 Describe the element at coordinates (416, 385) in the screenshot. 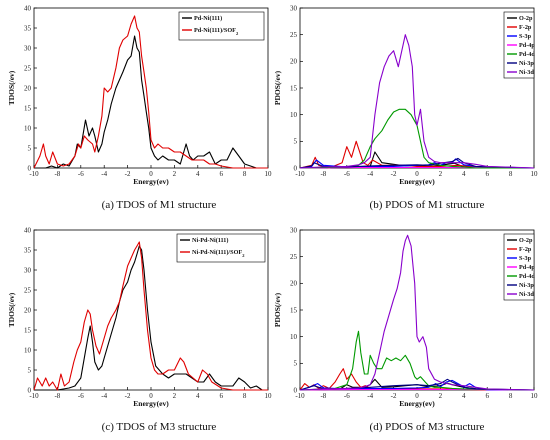

I see `series-line-s-3p` at that location.